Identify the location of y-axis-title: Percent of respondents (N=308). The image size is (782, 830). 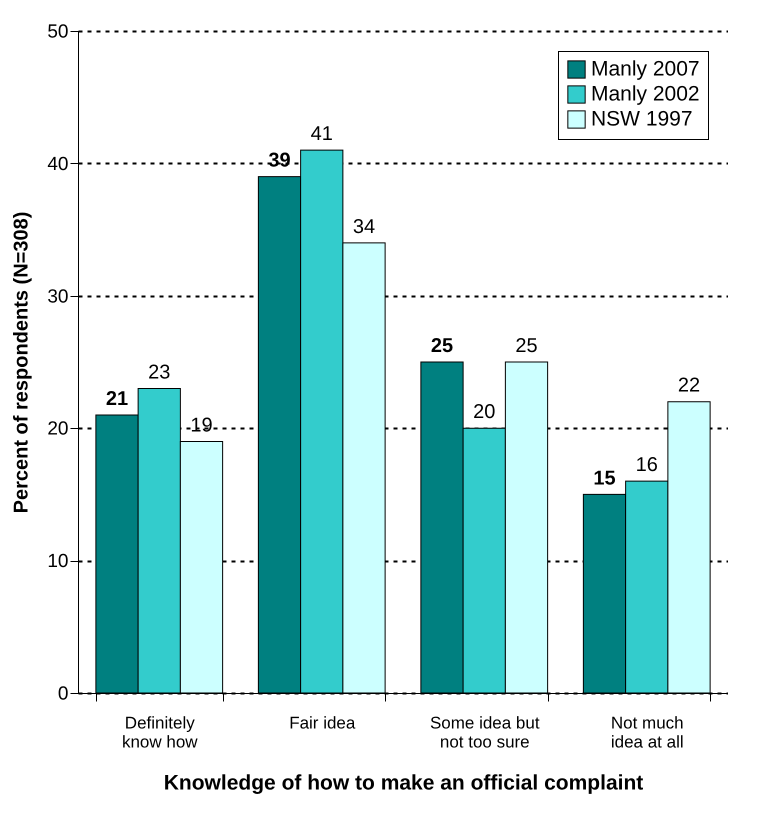
(21, 363).